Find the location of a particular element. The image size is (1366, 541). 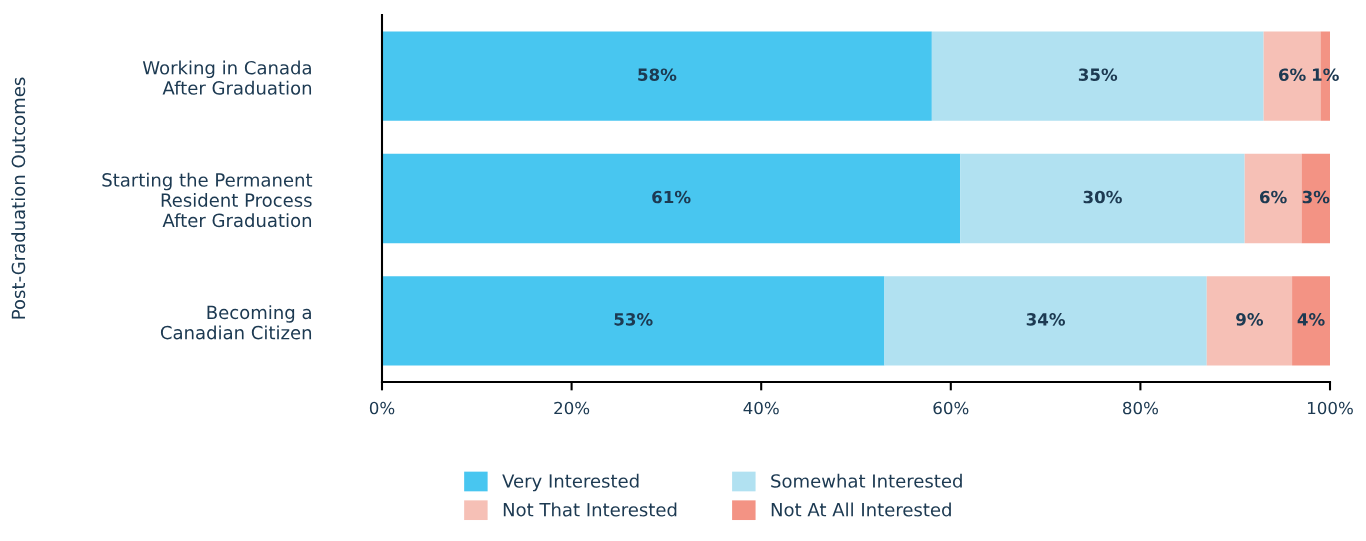

x-tick-label: 40% is located at coordinates (761, 408).